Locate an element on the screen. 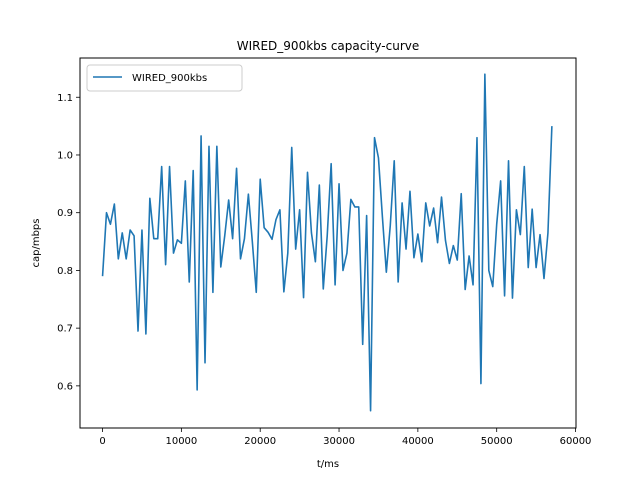 The height and width of the screenshot is (480, 640). legend-box is located at coordinates (164, 78).